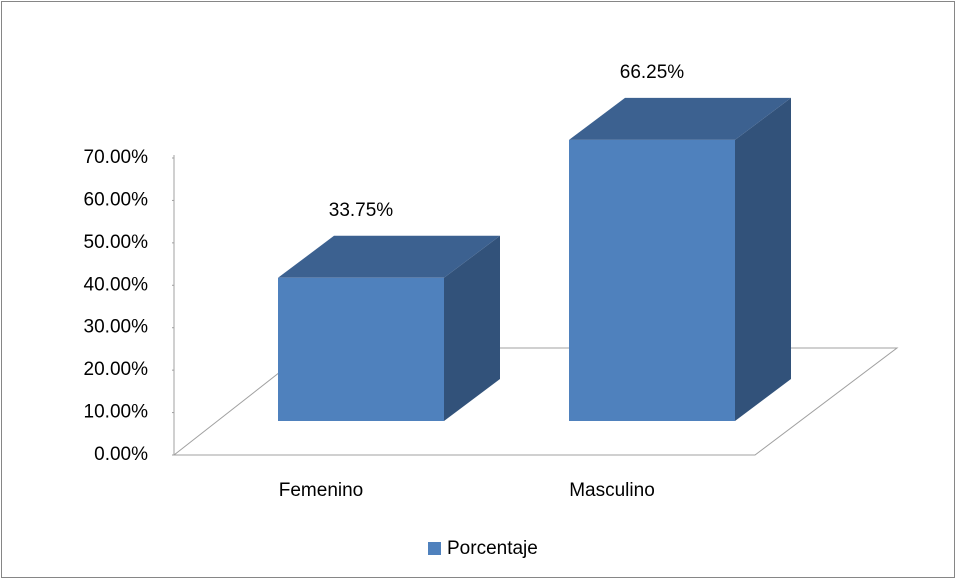 The image size is (956, 579). What do you see at coordinates (116, 369) in the screenshot?
I see `y-tick-label: 20.00%` at bounding box center [116, 369].